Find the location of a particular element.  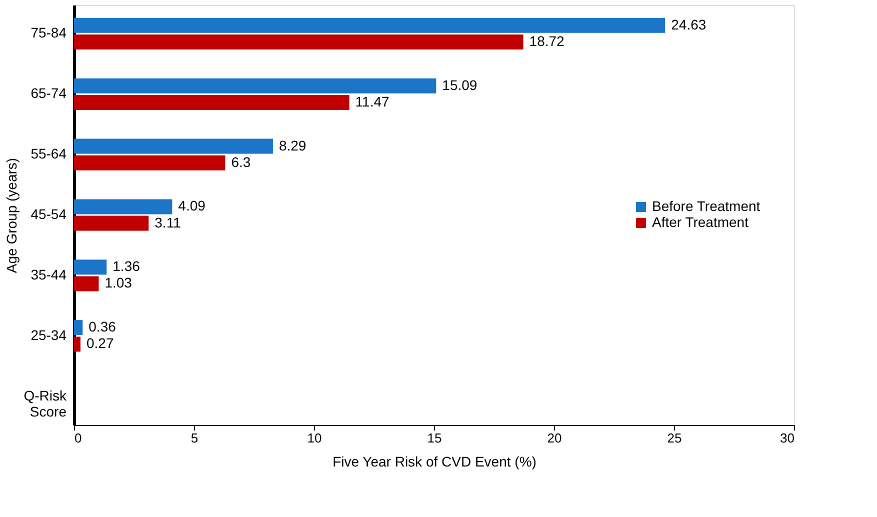

data-label: 3.11 is located at coordinates (168, 222).